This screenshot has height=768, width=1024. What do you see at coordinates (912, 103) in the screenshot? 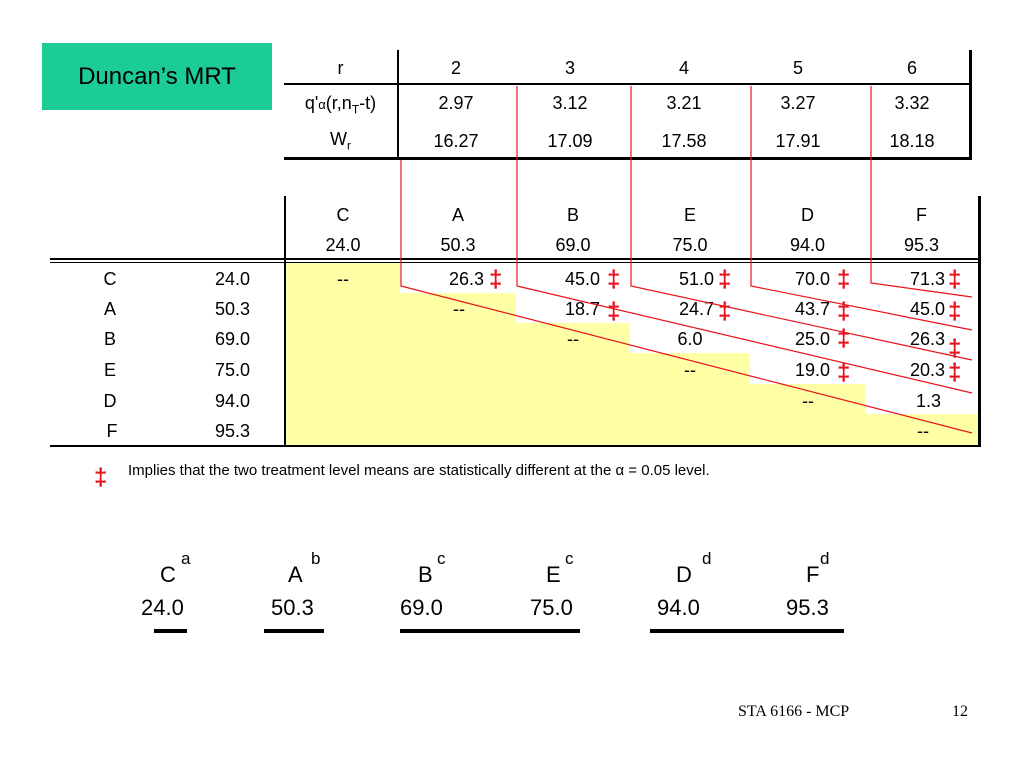
I see `q-value: 3.32` at bounding box center [912, 103].